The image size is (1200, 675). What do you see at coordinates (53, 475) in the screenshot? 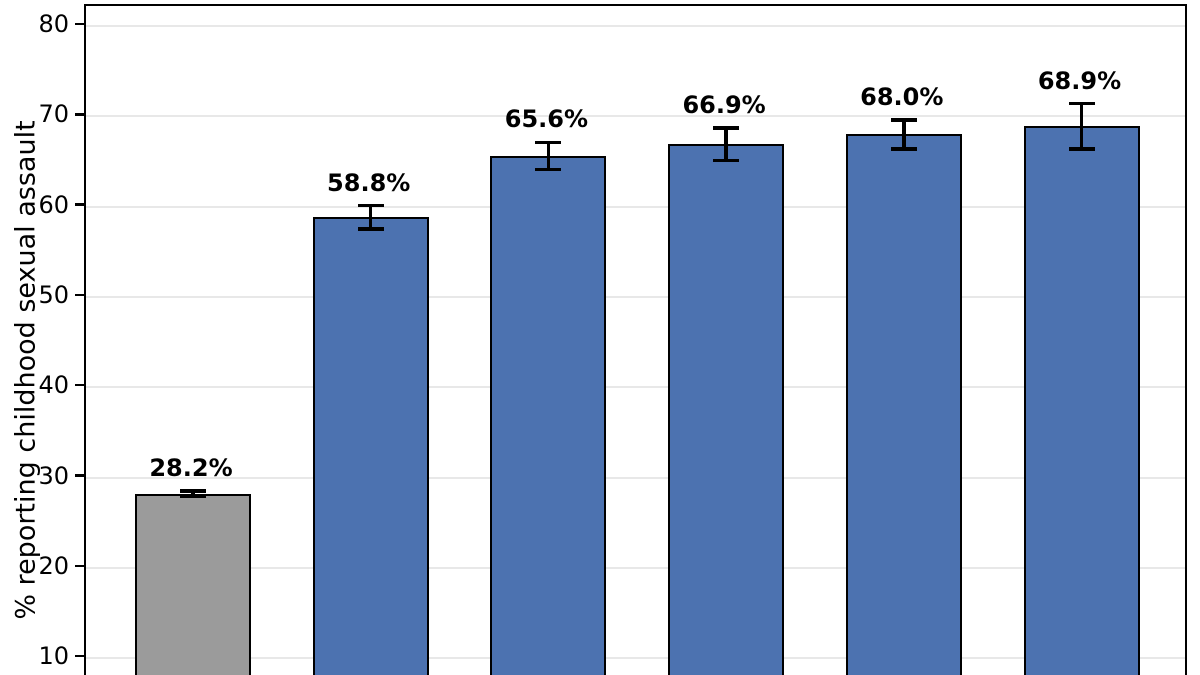
I see `y-tick-label: 30` at bounding box center [53, 475].